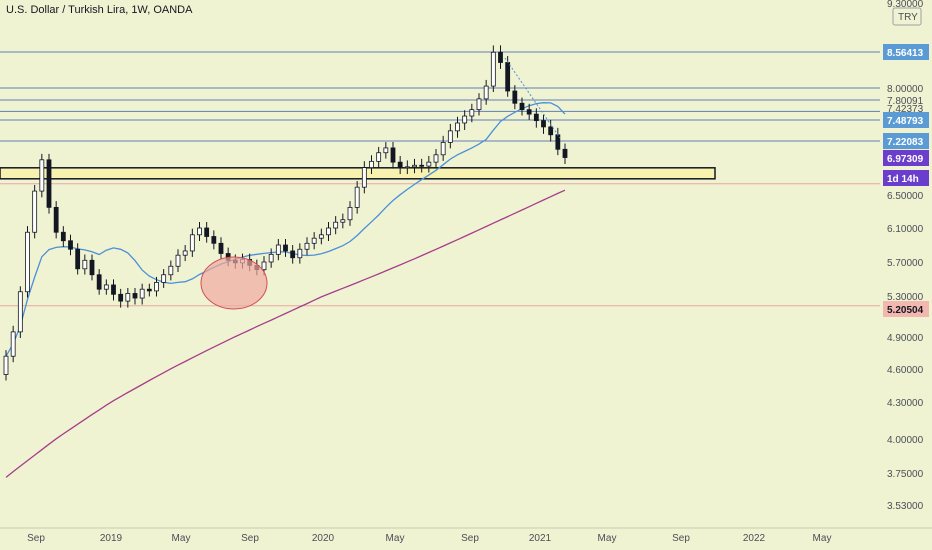 The width and height of the screenshot is (932, 550). What do you see at coordinates (905, 229) in the screenshot?
I see `price-tick-label: 6.10000` at bounding box center [905, 229].